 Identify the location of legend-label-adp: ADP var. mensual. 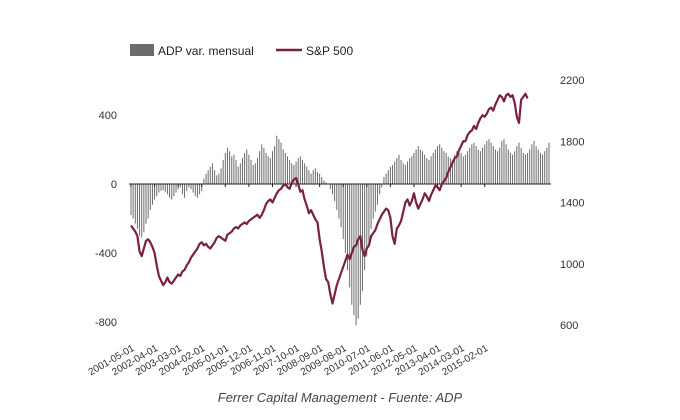
(206, 51).